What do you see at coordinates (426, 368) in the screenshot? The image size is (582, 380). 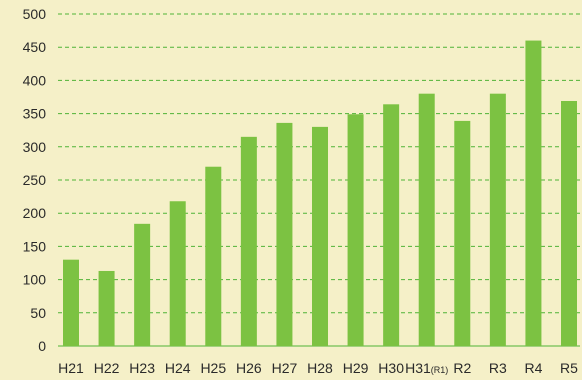 I see `x-tick-label-H31(R1): H31(R1)` at bounding box center [426, 368].